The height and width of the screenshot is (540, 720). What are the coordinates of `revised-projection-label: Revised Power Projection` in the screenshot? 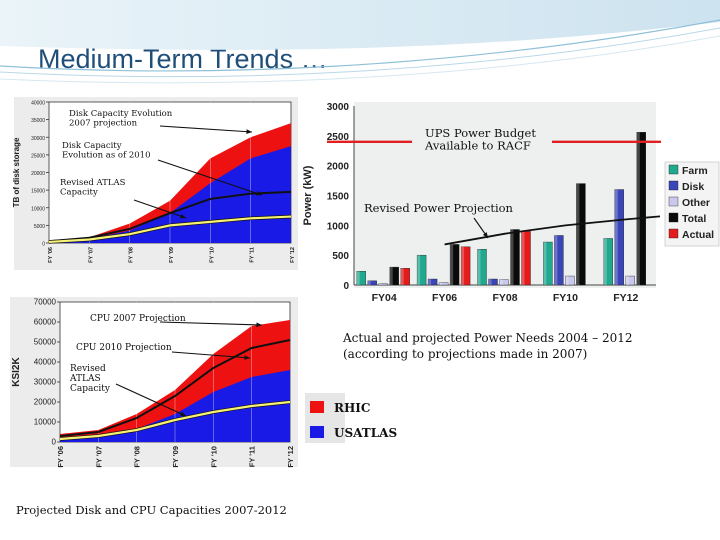 It's located at (439, 208).